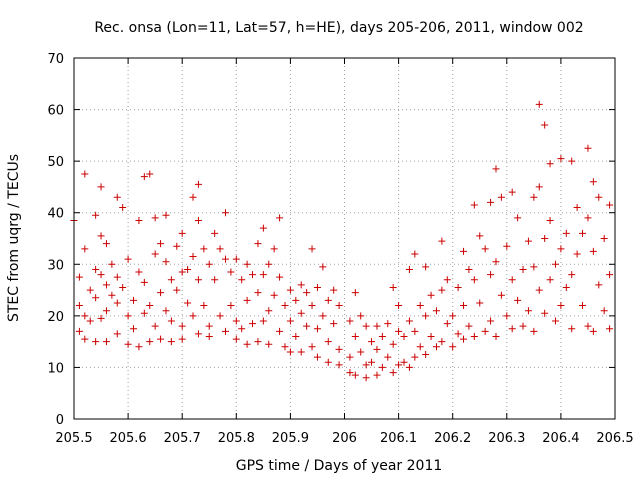 This screenshot has width=640, height=480. What do you see at coordinates (344, 438) in the screenshot?
I see `x-tick-label: 206` at bounding box center [344, 438].